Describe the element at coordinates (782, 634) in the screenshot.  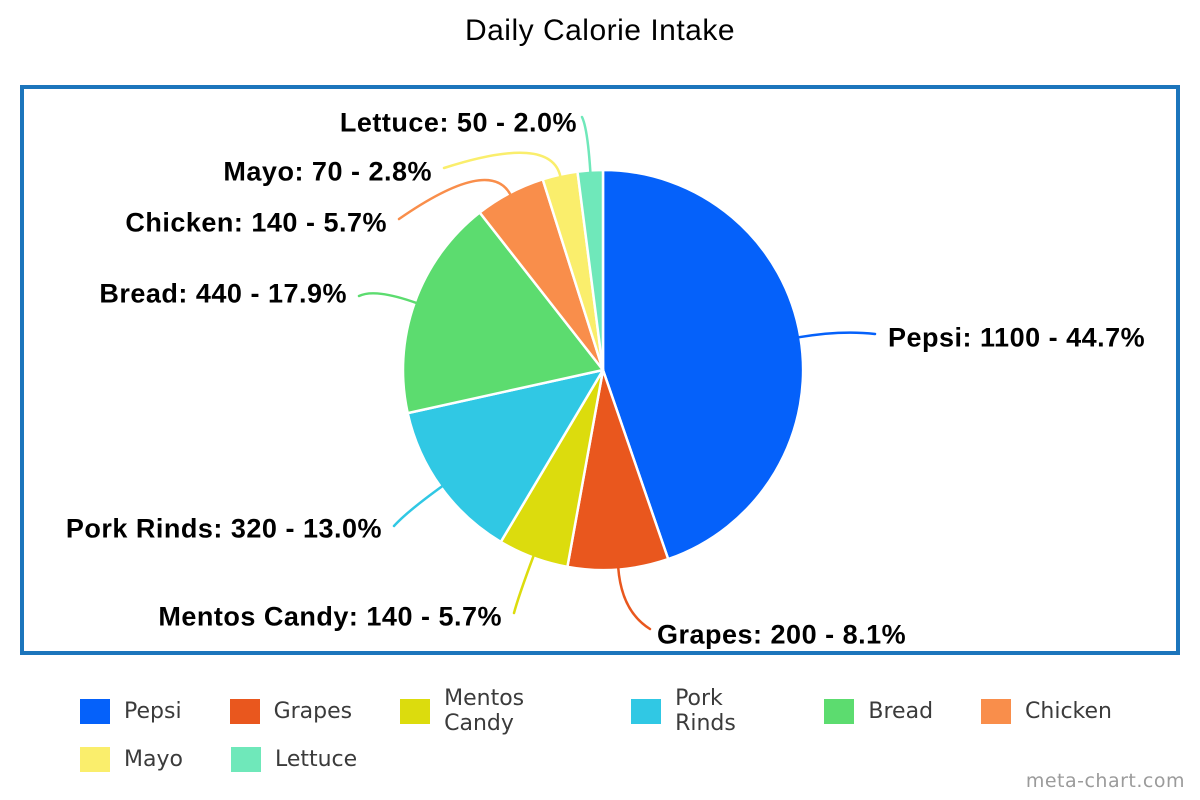
I see `slice-label-grapes: Grapes: 200 - 8.1%` at that location.